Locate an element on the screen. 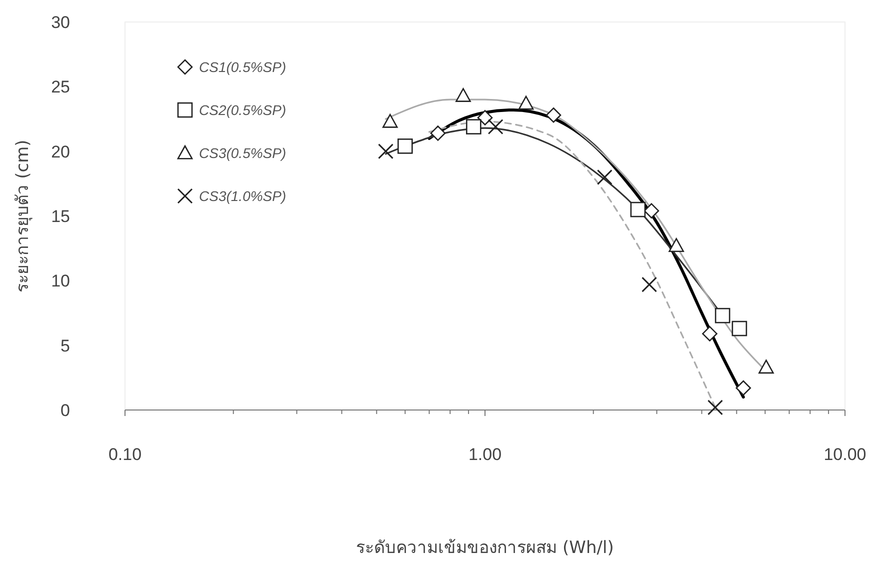 This screenshot has height=585, width=881. y-tick-label: 15 is located at coordinates (60, 216).